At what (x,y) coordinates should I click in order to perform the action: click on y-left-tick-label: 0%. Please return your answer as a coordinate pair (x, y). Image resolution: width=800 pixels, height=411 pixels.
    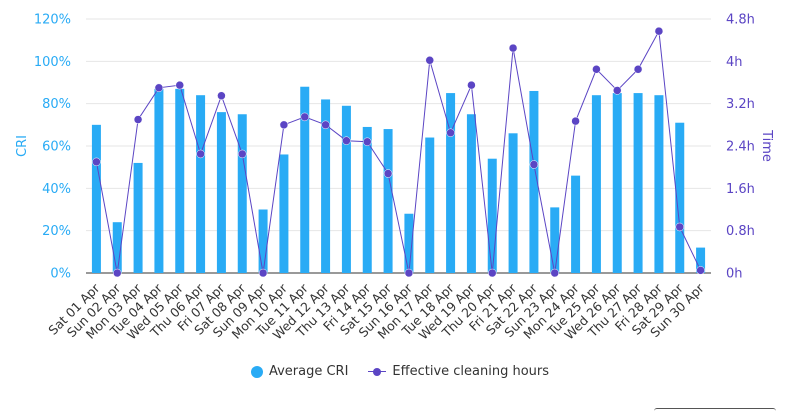
    Looking at the image, I should click on (60, 274).